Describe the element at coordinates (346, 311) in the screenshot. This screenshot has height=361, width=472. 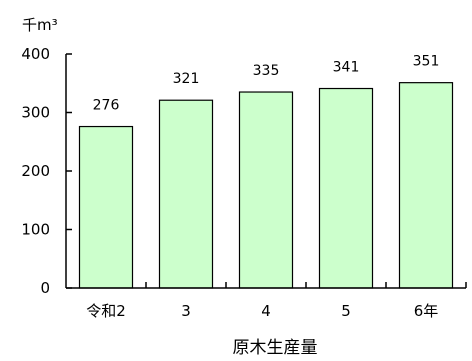
I see `x-tick-label: 5` at that location.